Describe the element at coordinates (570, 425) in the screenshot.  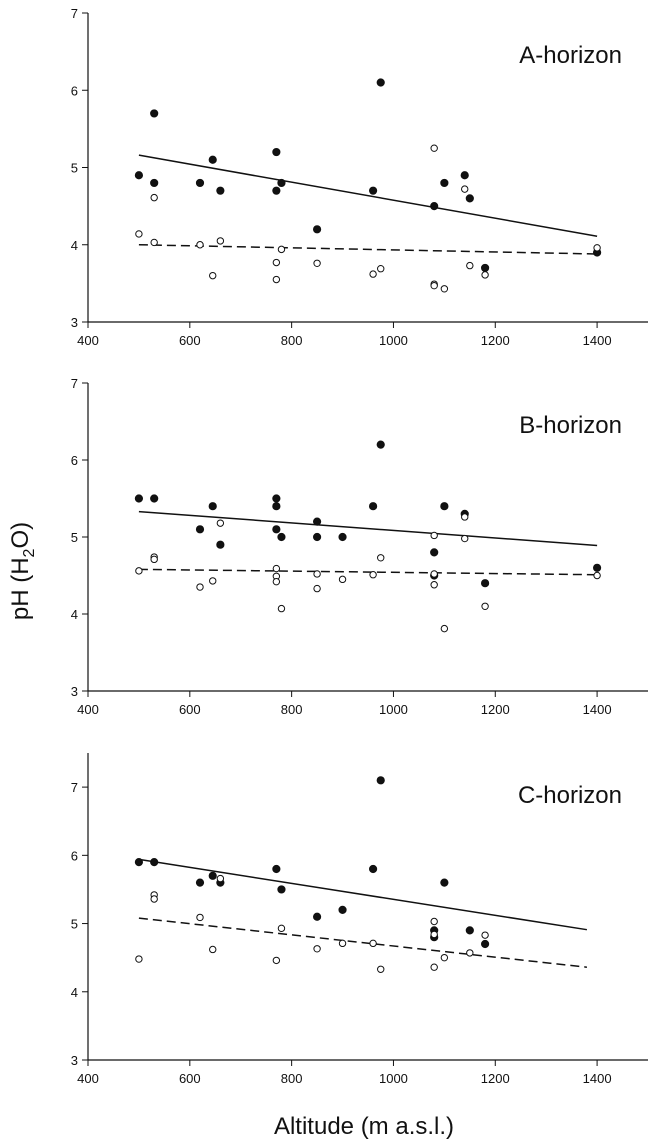
I see `panel-title: B-horizon` at that location.